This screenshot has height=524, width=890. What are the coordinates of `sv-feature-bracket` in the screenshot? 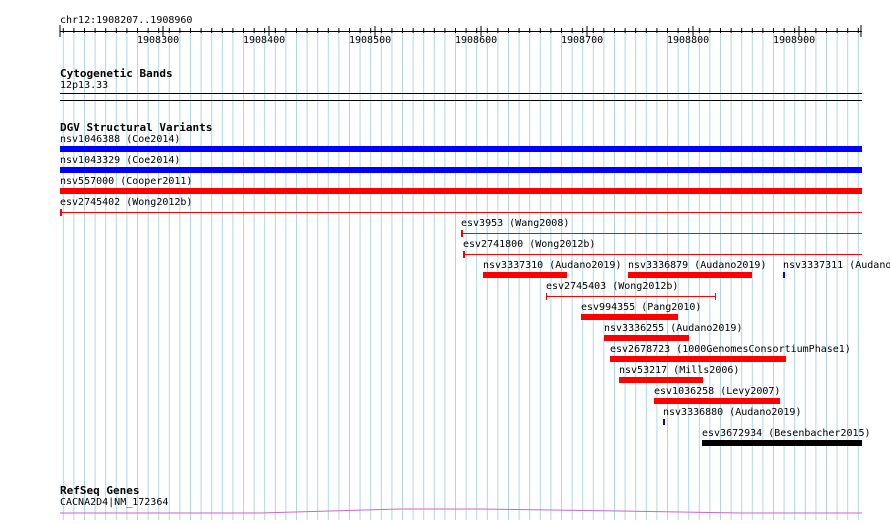 It's located at (631, 296).